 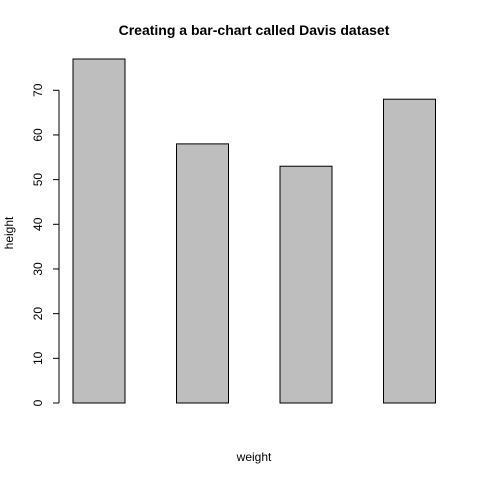 I want to click on y-tick-label: 30, so click(x=38, y=269).